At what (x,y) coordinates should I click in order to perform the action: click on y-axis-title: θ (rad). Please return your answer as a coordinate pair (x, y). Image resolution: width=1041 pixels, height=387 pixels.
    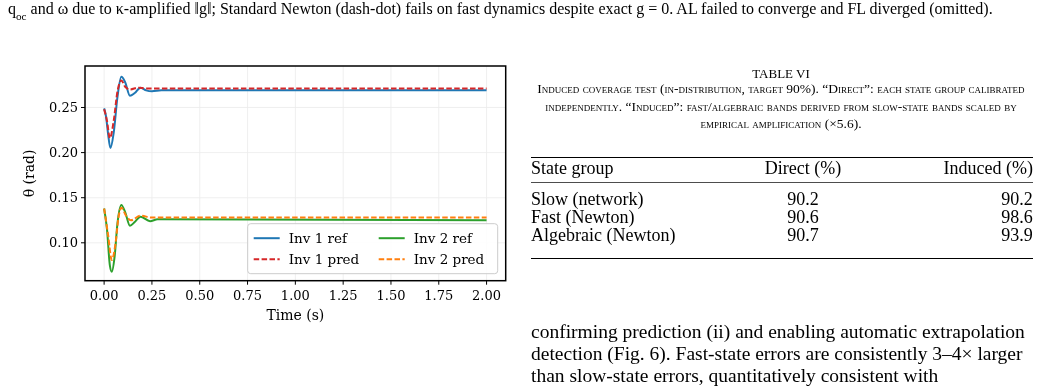
    Looking at the image, I should click on (29, 173).